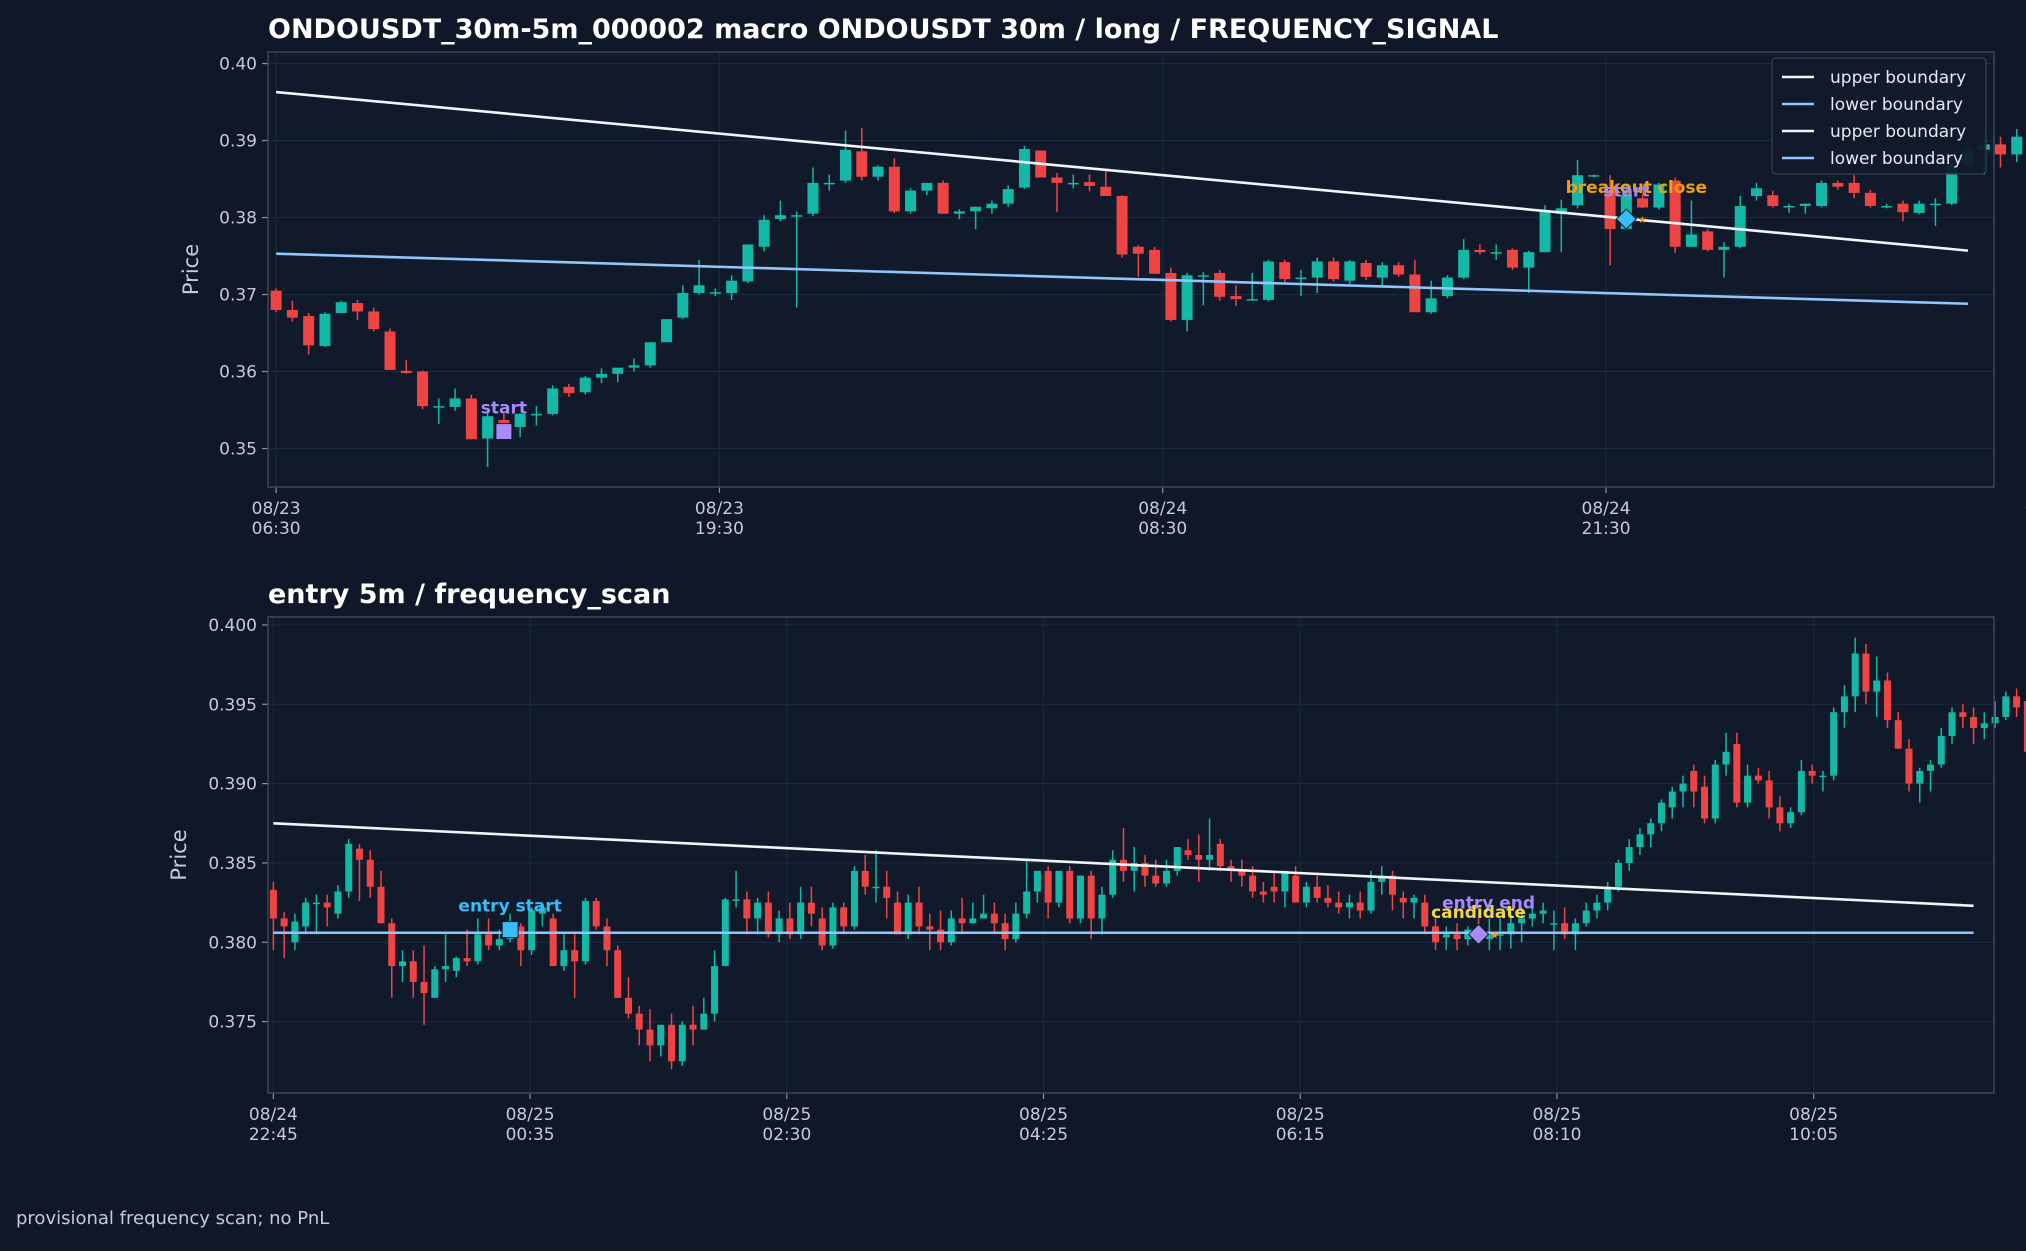 This screenshot has width=2026, height=1251. Describe the element at coordinates (1478, 913) in the screenshot. I see `marker-label: candidate` at that location.